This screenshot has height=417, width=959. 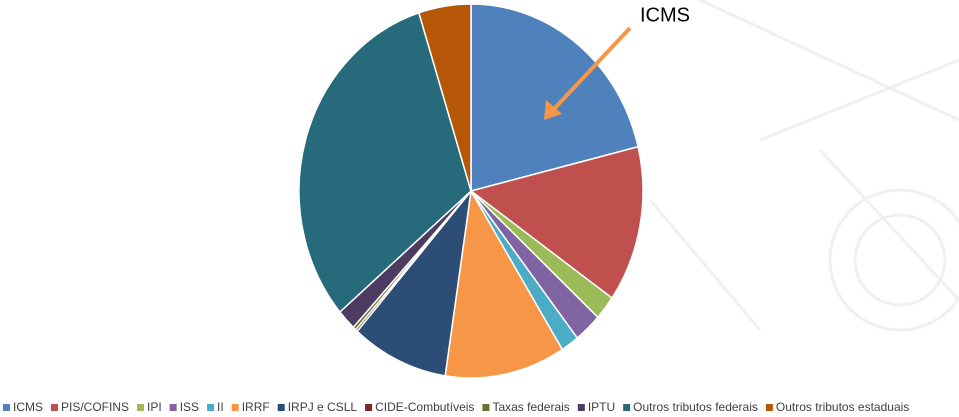 What do you see at coordinates (220, 407) in the screenshot?
I see `legend-label: II` at bounding box center [220, 407].